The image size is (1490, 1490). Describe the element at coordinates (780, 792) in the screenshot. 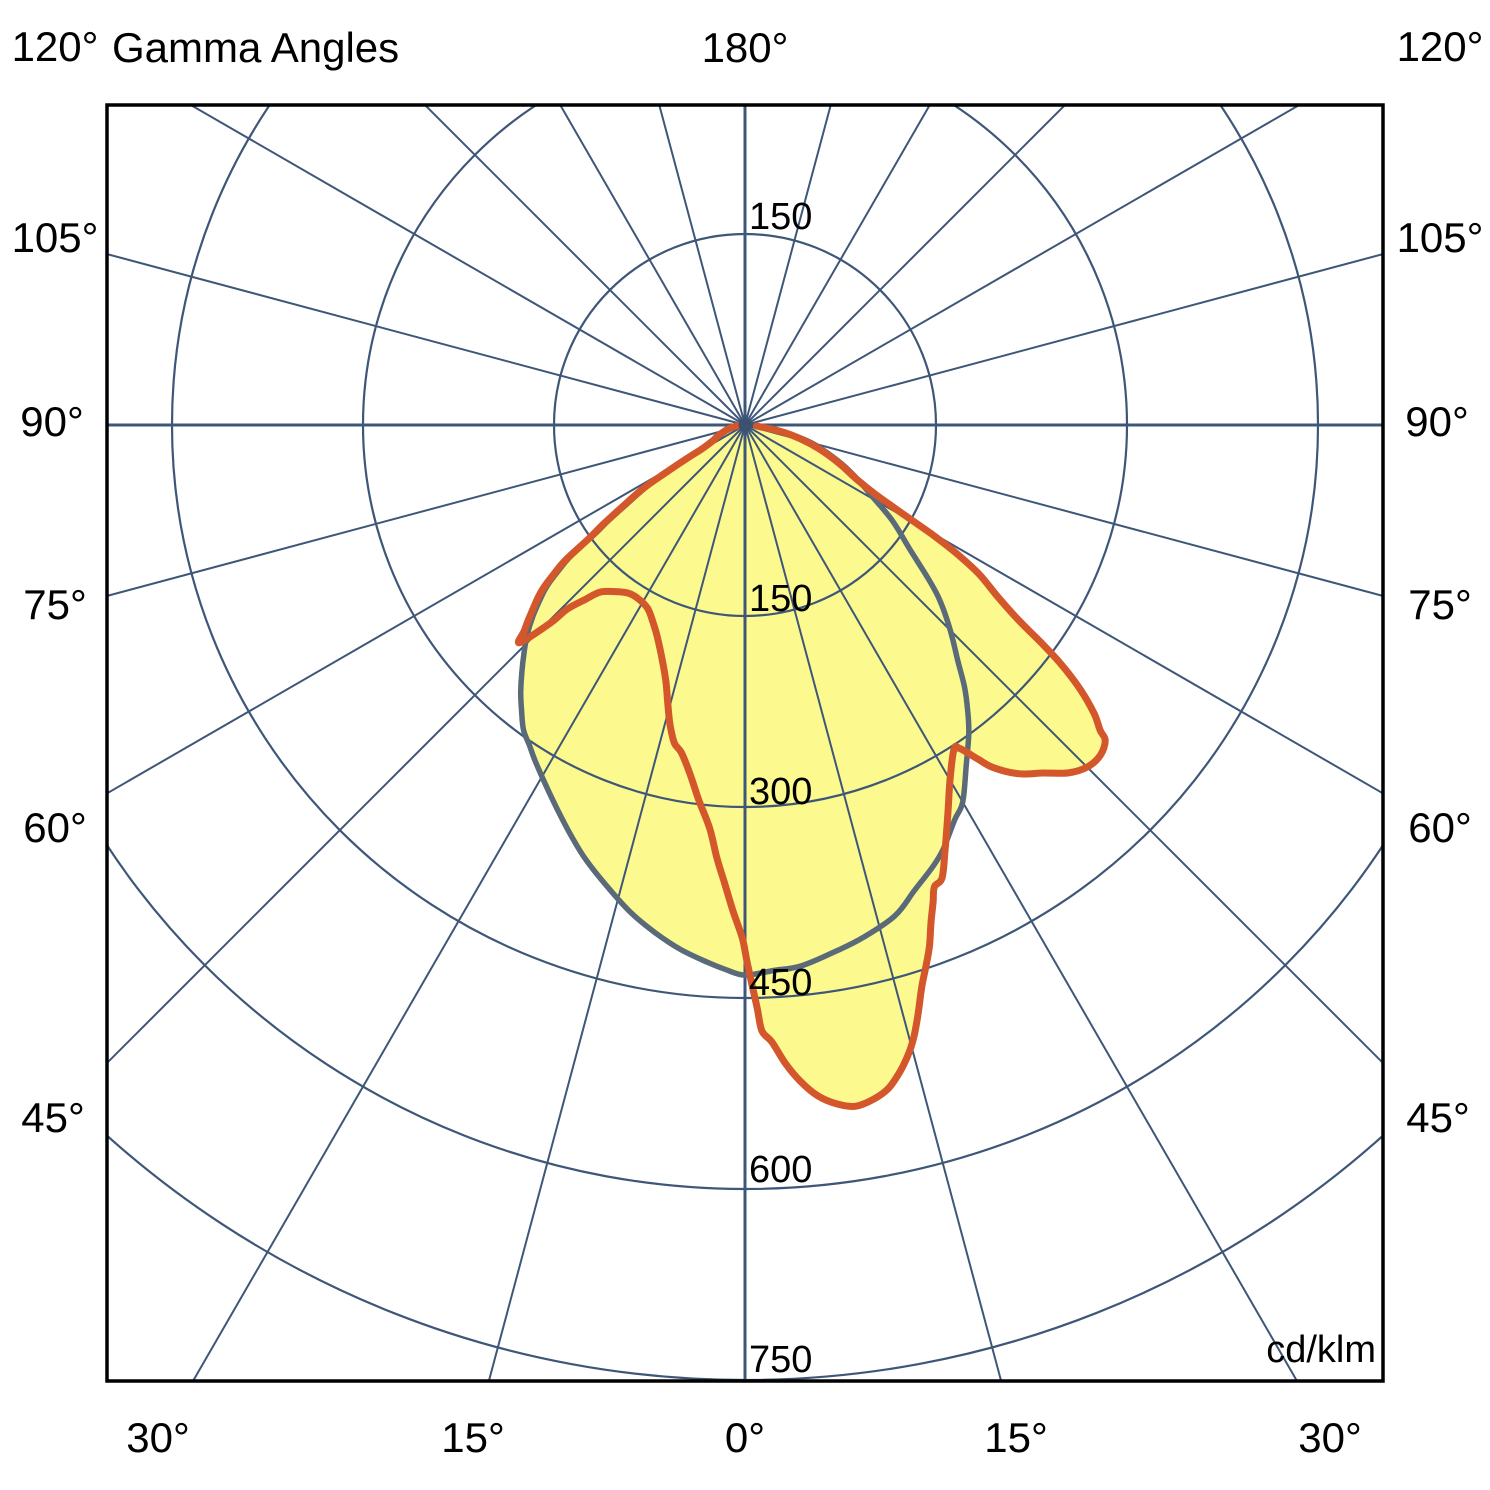

I see `radial-tick-300: 300` at that location.